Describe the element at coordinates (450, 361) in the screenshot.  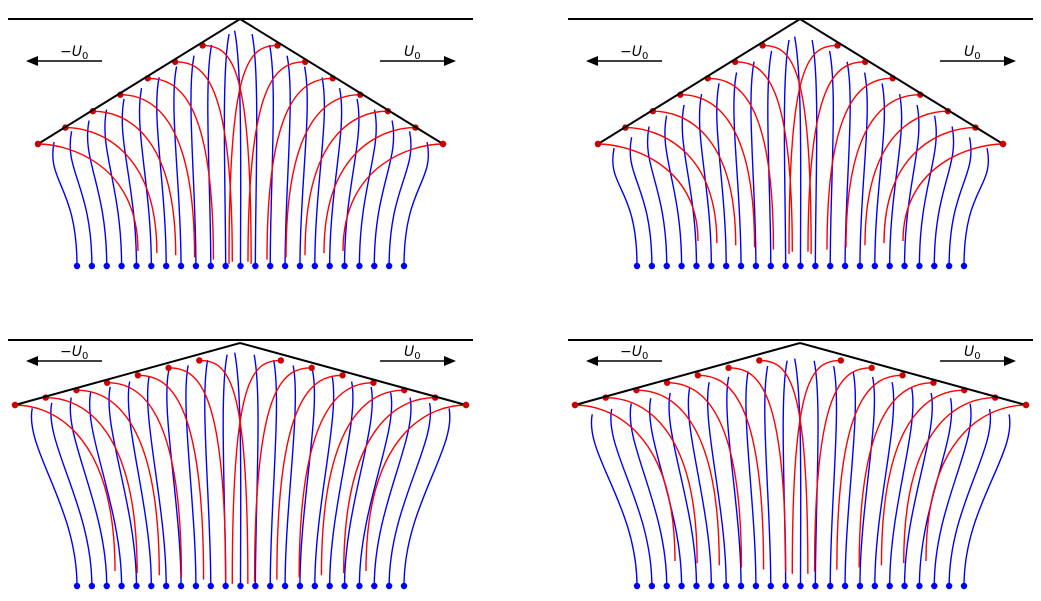
I see `right-velocity-arrow-head` at that location.